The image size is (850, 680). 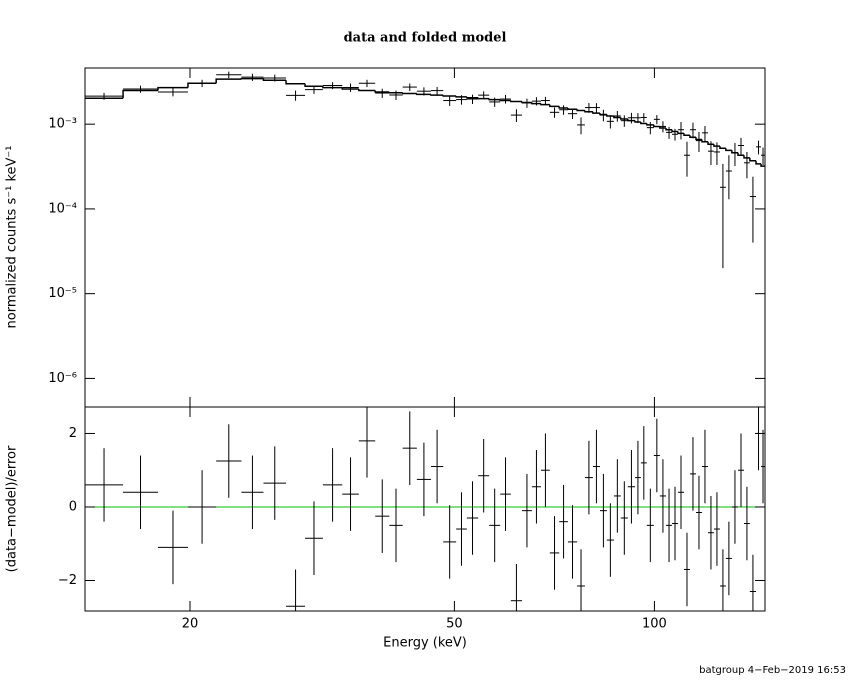 I want to click on y-tick-label: 10⁻⁶, so click(x=62, y=378).